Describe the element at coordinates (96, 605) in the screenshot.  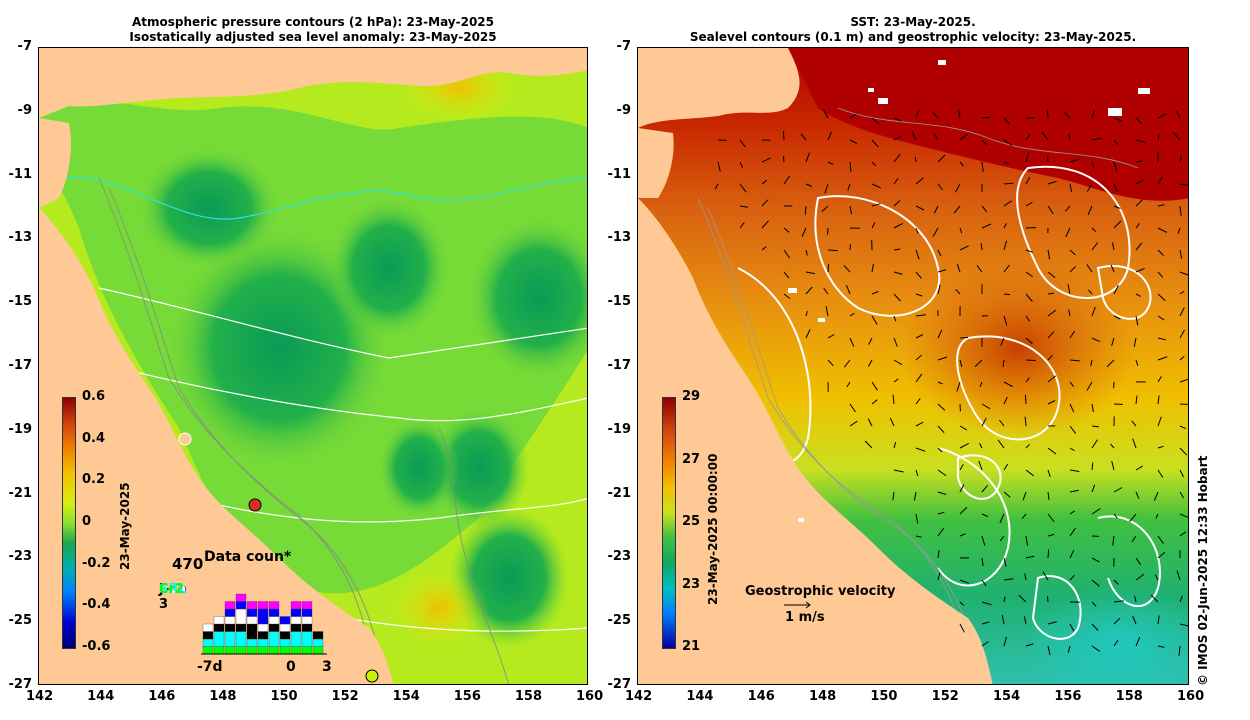
I see `left-cb-ticks-5: -0.4` at that location.